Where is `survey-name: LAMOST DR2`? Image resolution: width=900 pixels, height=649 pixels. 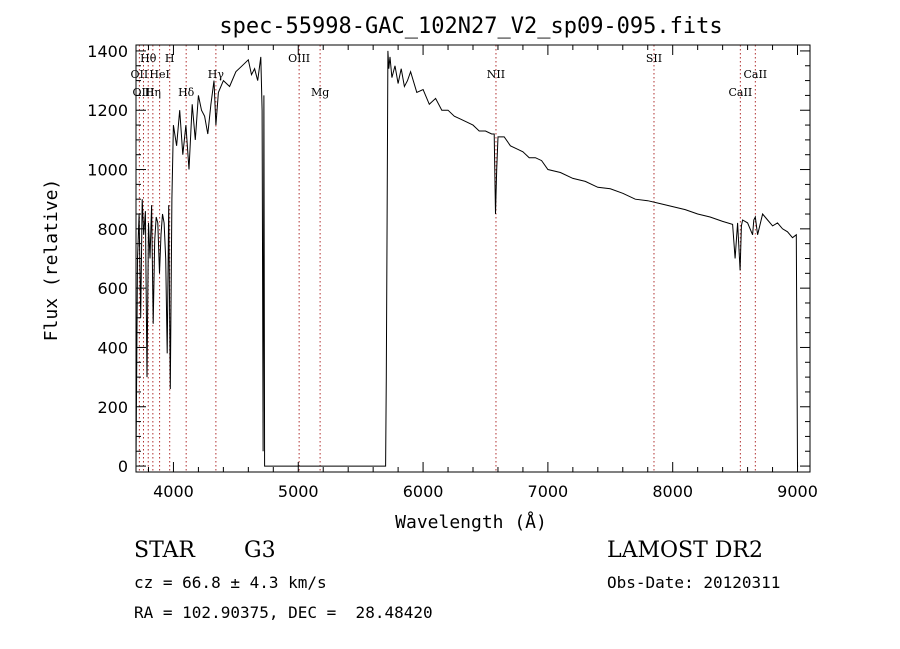
survey-name: LAMOST DR2 is located at coordinates (685, 550).